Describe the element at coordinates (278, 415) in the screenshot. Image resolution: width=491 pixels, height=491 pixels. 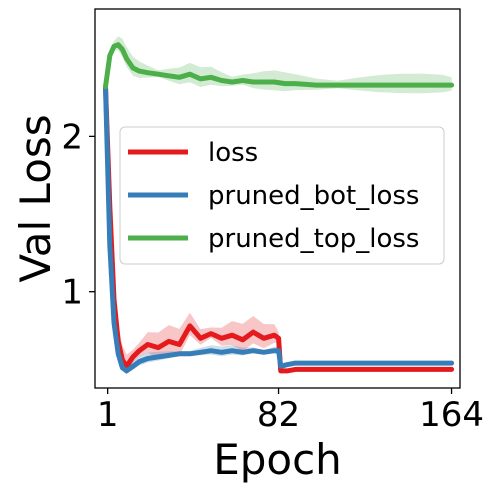
I see `x-tick-label: 82` at that location.